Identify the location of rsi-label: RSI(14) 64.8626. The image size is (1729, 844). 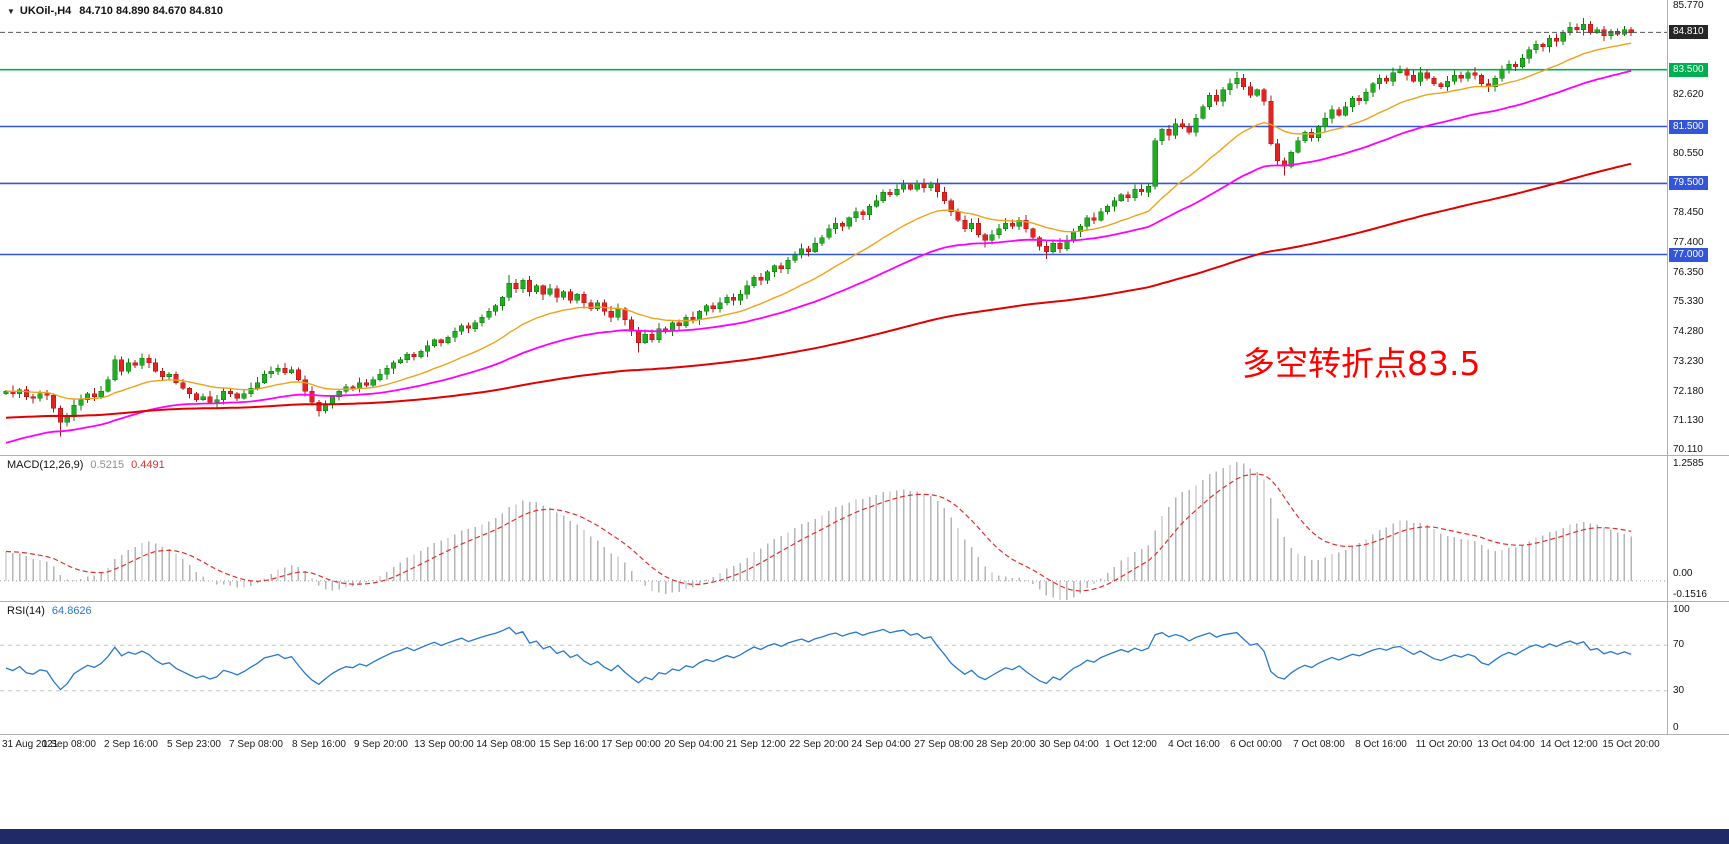
(49, 611).